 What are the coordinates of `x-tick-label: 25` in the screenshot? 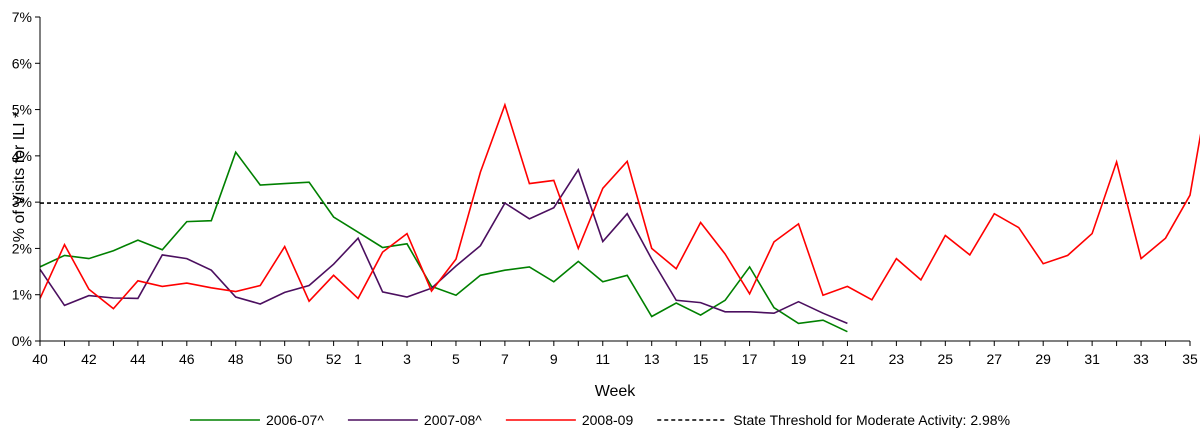 It's located at (946, 359).